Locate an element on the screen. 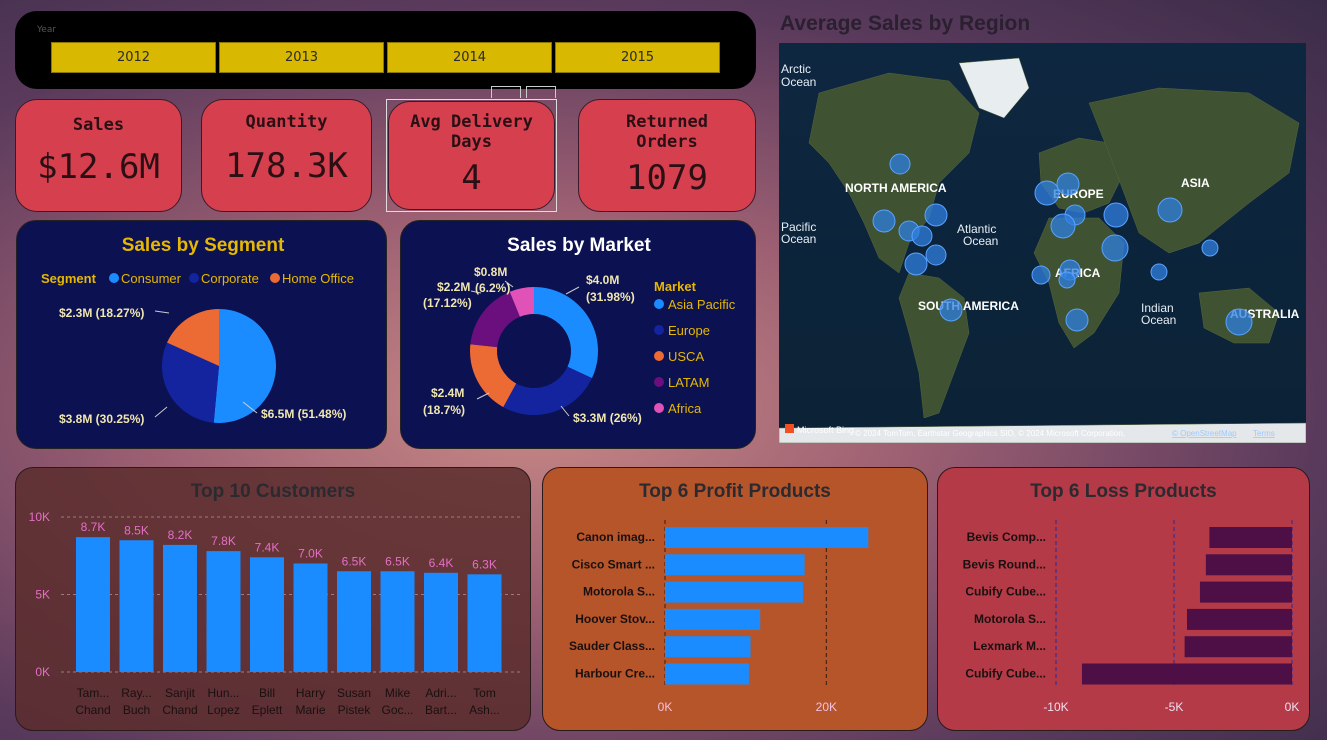  legend-dot-corporate is located at coordinates (194, 278).